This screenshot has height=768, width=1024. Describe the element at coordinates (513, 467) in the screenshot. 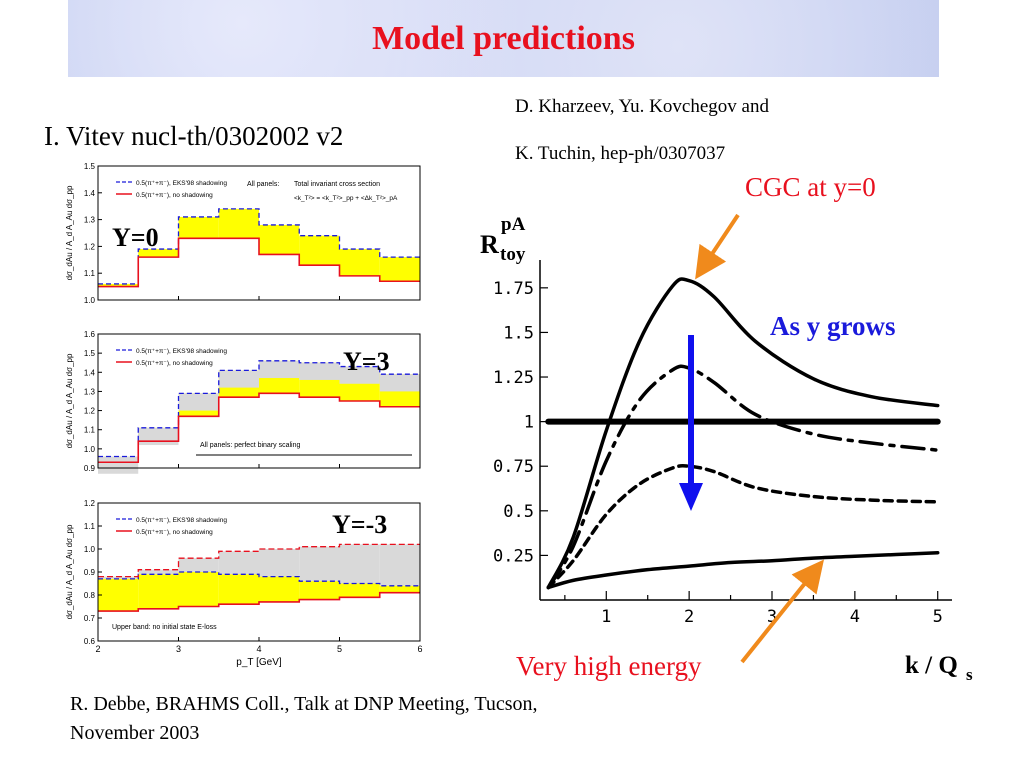

I see `y-tick-label: 0.75` at that location.